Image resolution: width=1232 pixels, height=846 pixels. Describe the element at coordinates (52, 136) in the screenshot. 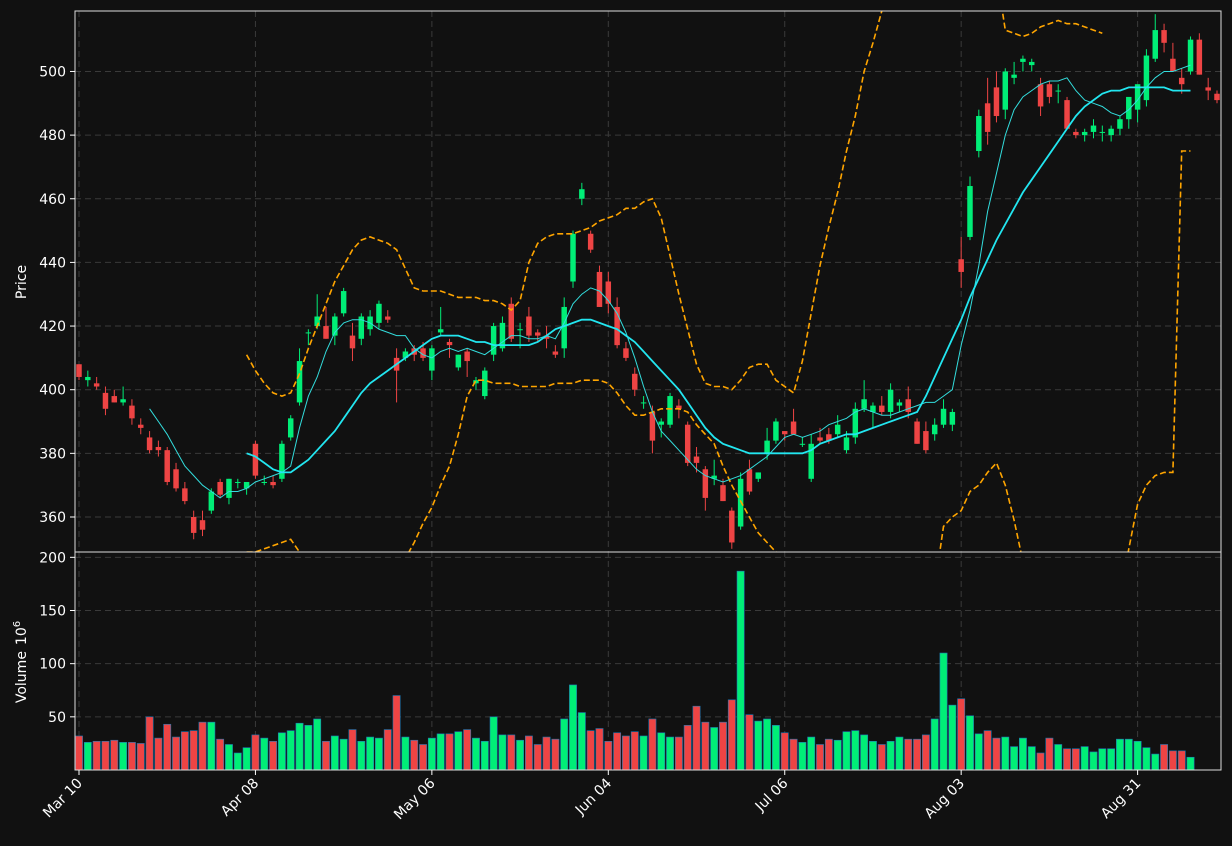

I see `price-tick-label: 480` at that location.